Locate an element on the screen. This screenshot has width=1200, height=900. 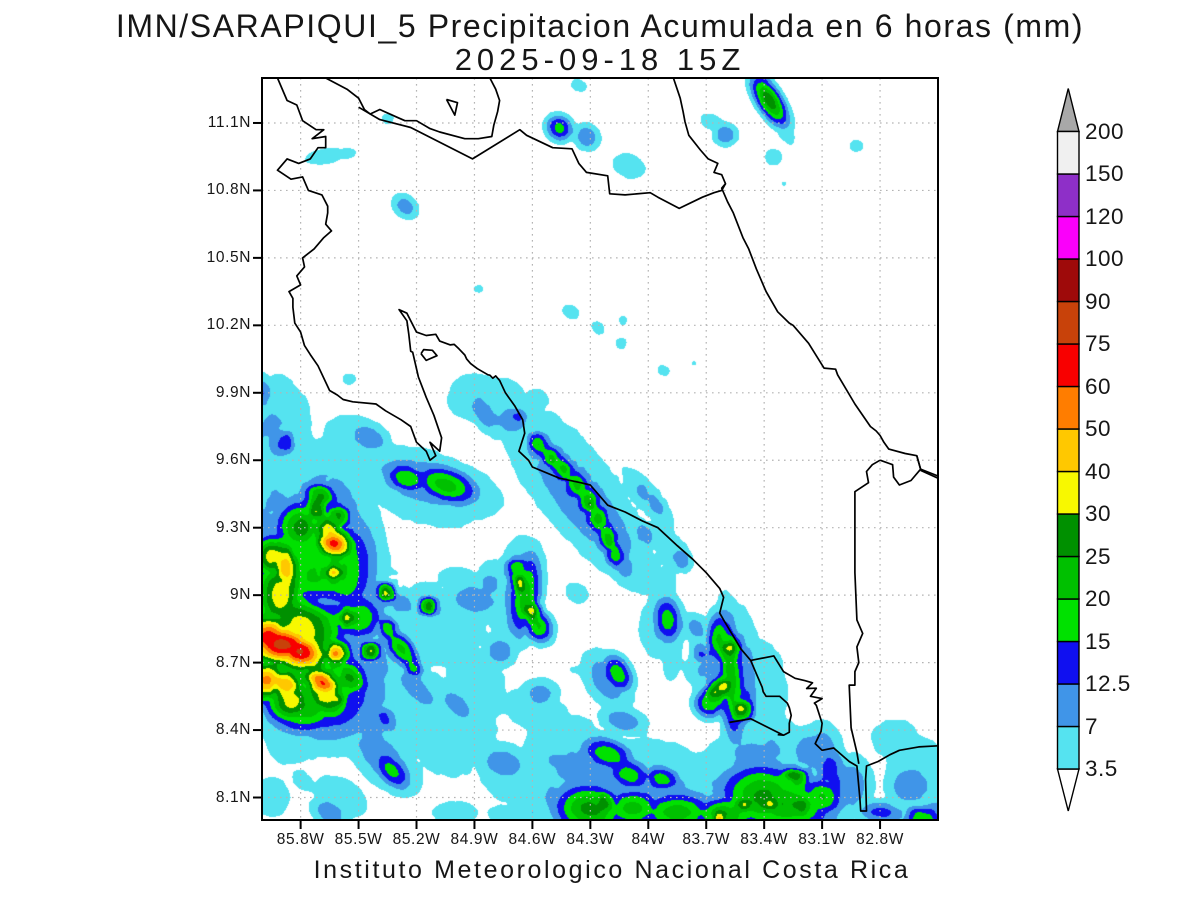
lon-label-85.5W: 85.5W is located at coordinates (358, 839).